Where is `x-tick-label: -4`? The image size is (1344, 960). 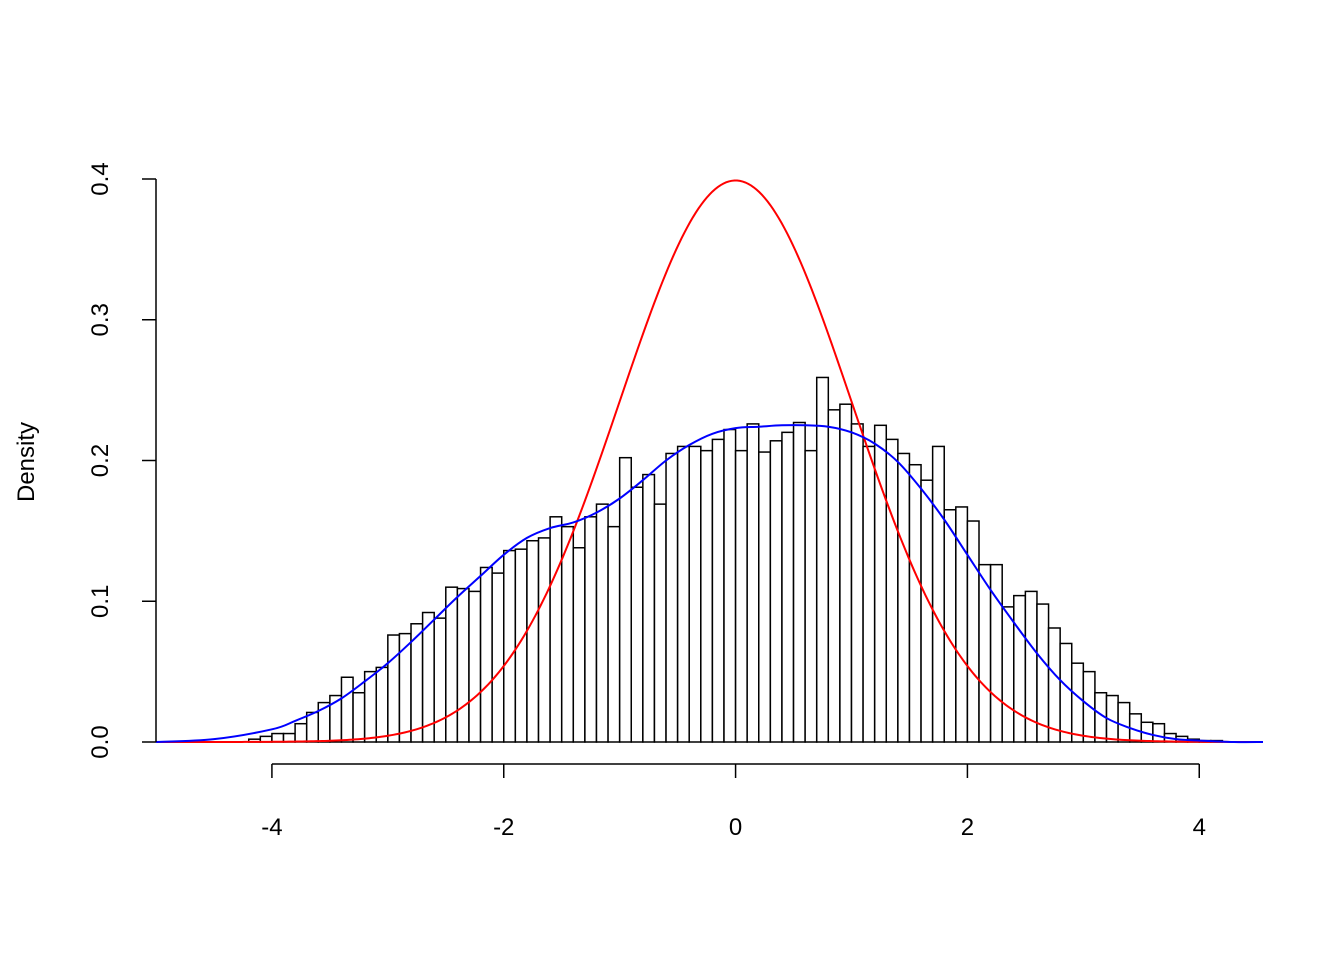
x-tick-label: -4 is located at coordinates (271, 827).